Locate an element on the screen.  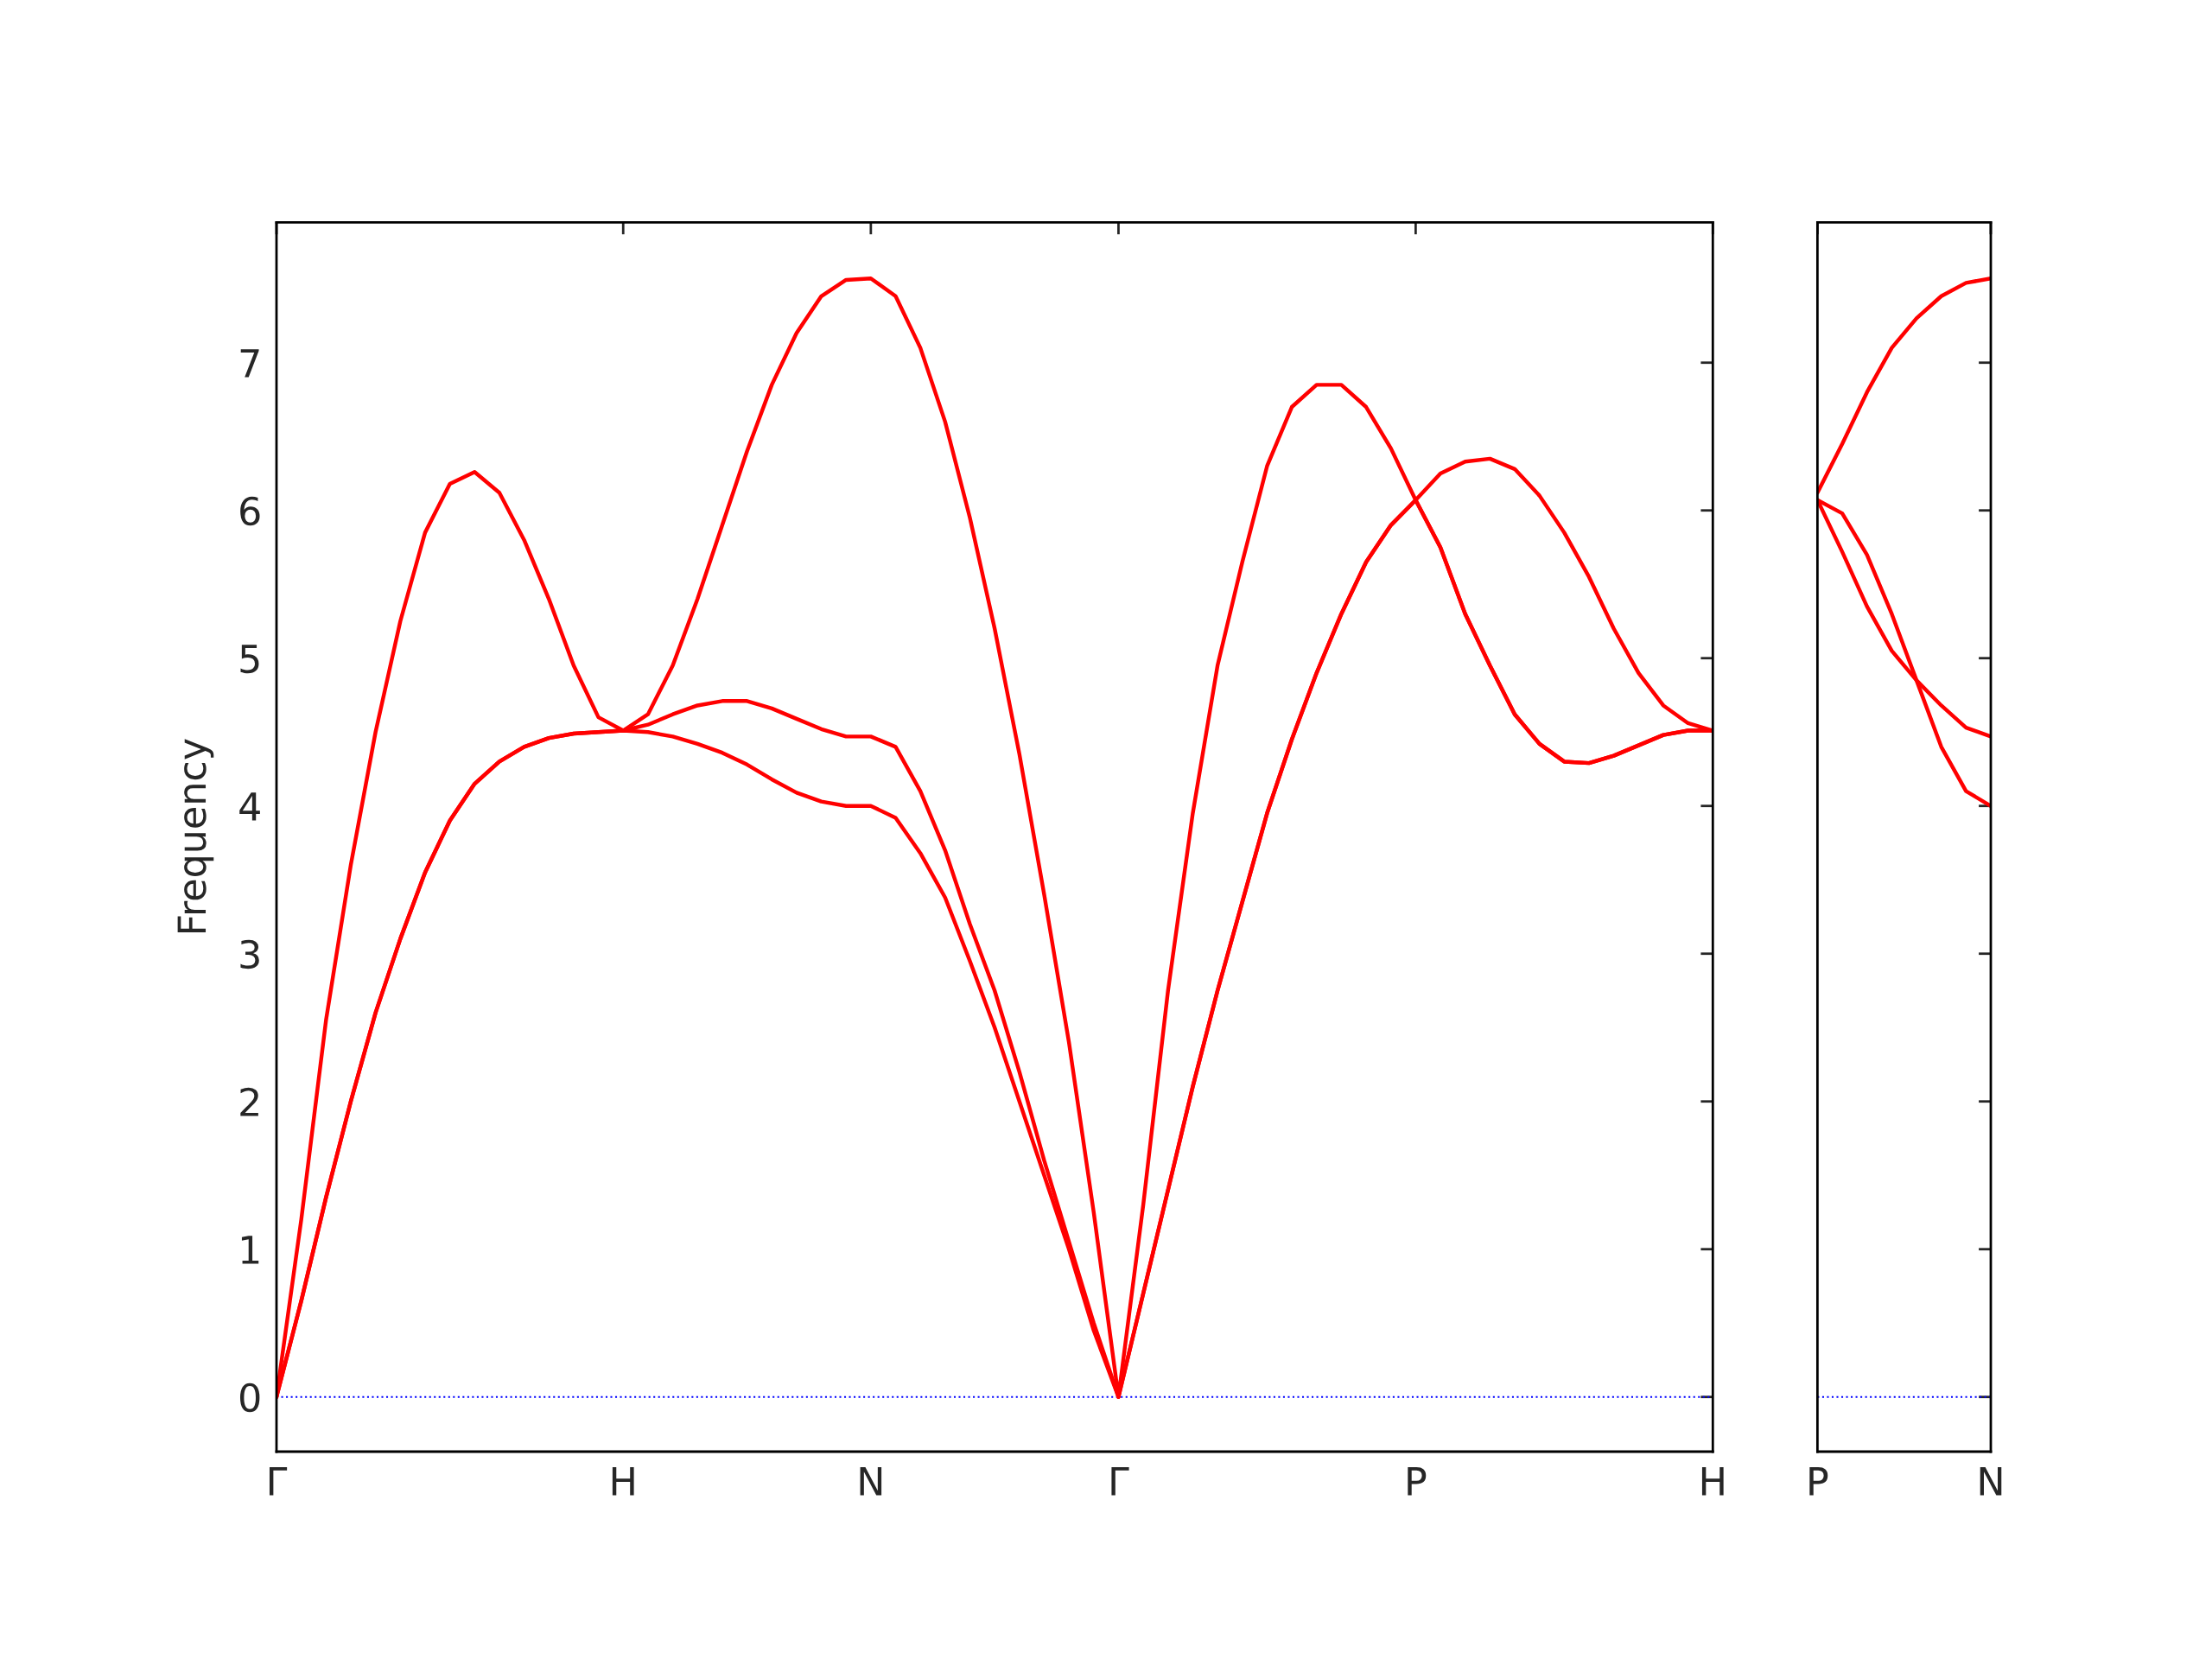
y-axis-title: Frequency is located at coordinates (195, 836).